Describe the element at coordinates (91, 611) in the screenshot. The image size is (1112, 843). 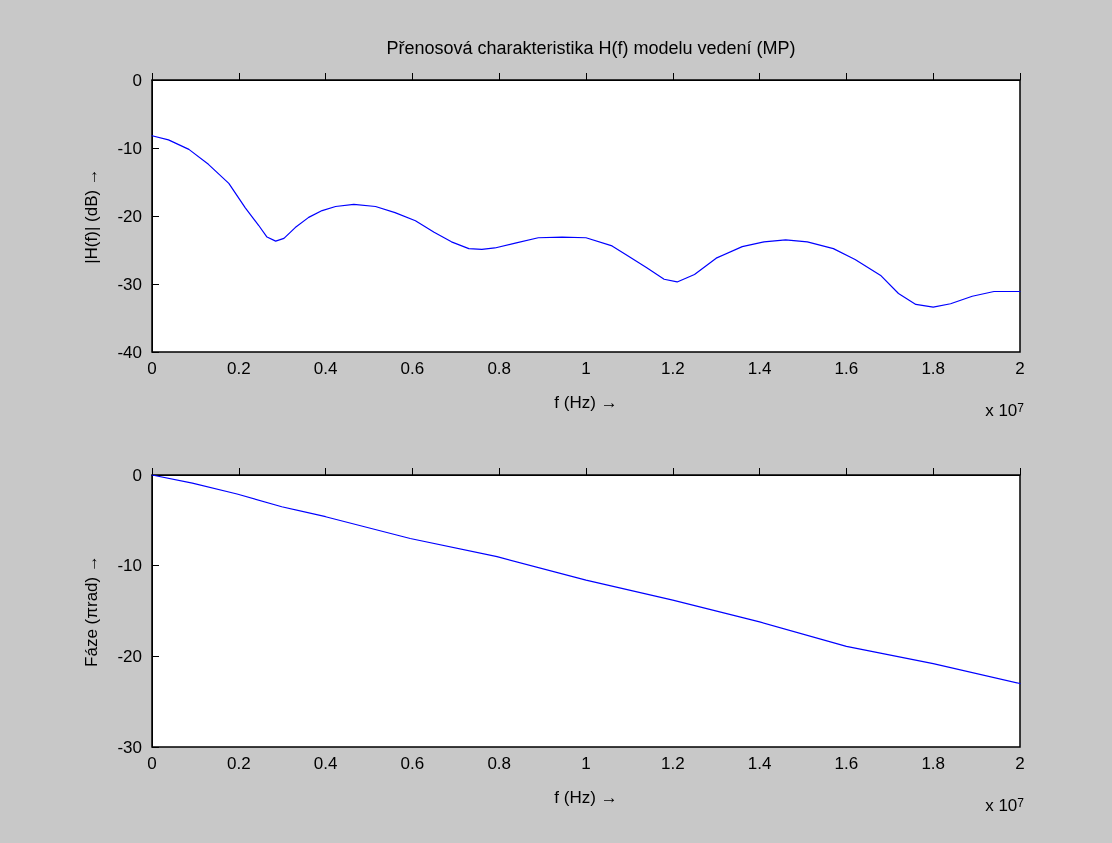
I see `y-axis-title: Fáze (πrad) →` at that location.